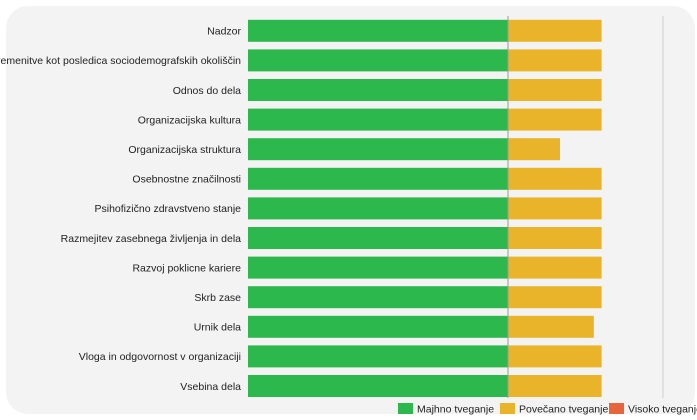  What do you see at coordinates (455, 410) in the screenshot?
I see `legend-label: Majhno tveganje` at bounding box center [455, 410].